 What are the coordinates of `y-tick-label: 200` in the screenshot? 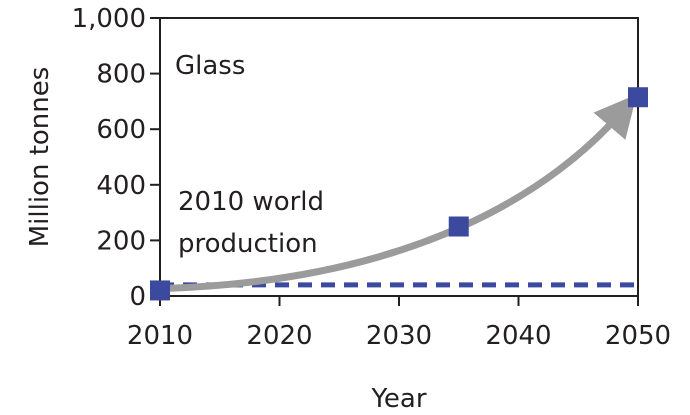 It's located at (121, 241).